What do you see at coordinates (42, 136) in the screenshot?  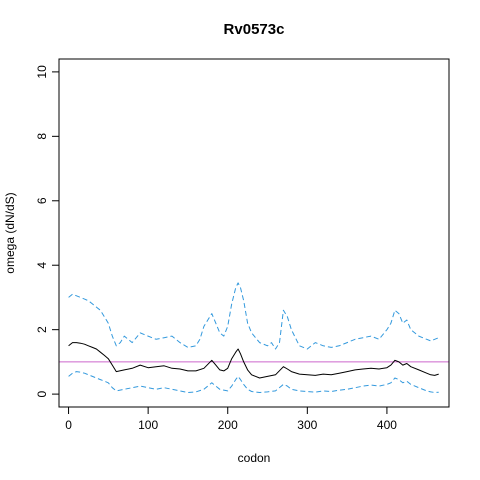 I see `y-tick-label: 8` at bounding box center [42, 136].